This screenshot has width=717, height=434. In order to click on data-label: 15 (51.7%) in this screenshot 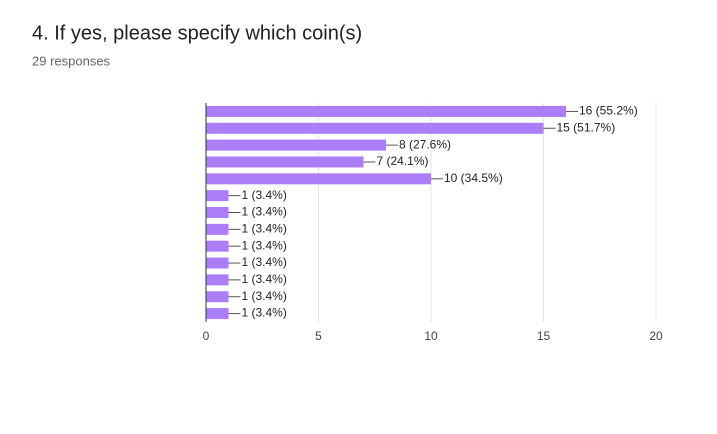, I will do `click(586, 127)`.